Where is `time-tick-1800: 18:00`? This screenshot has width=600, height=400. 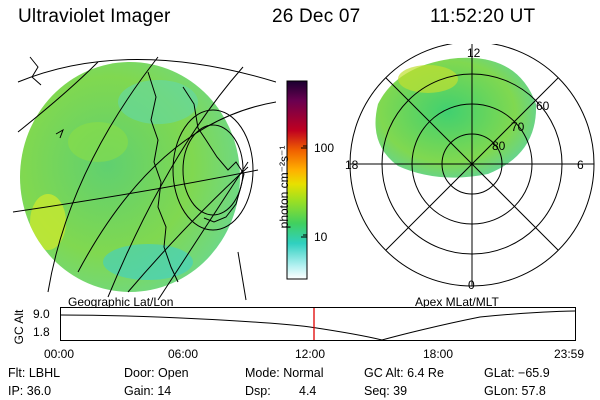
time-tick-1800: 18:00 is located at coordinates (438, 354).